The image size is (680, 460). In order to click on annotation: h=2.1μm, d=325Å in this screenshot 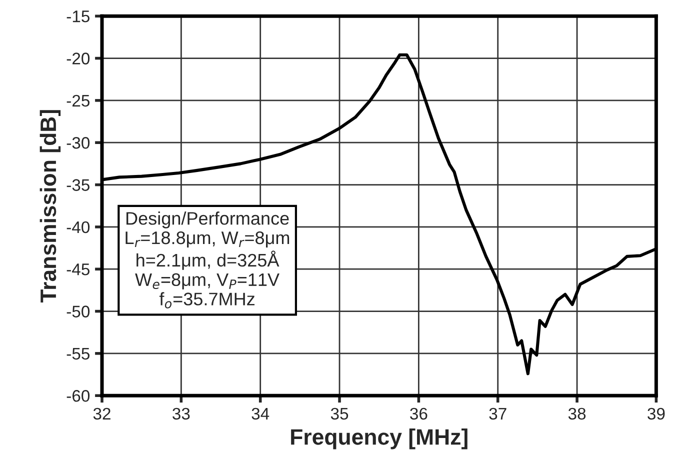, I will do `click(208, 260)`.